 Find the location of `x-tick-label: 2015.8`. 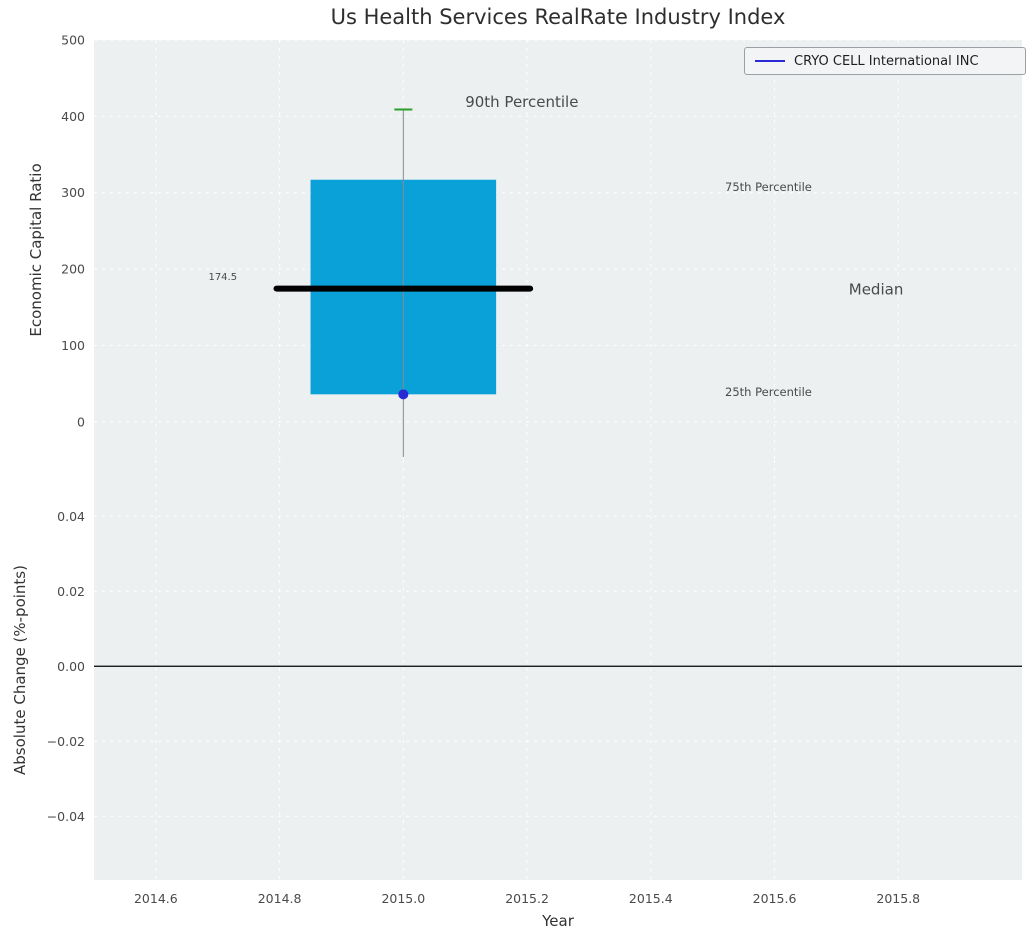

x-tick-label: 2015.8 is located at coordinates (898, 898).